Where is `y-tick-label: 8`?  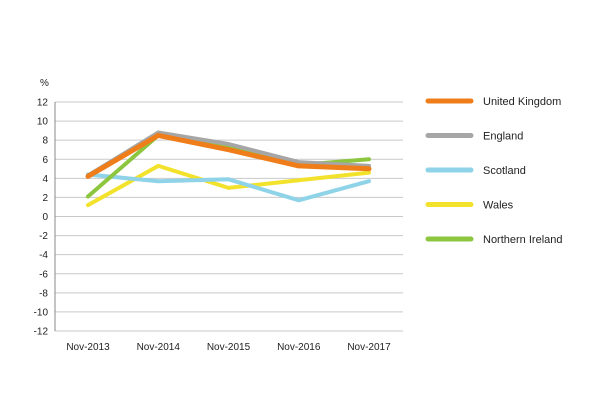 y-tick-label: 8 is located at coordinates (45, 141).